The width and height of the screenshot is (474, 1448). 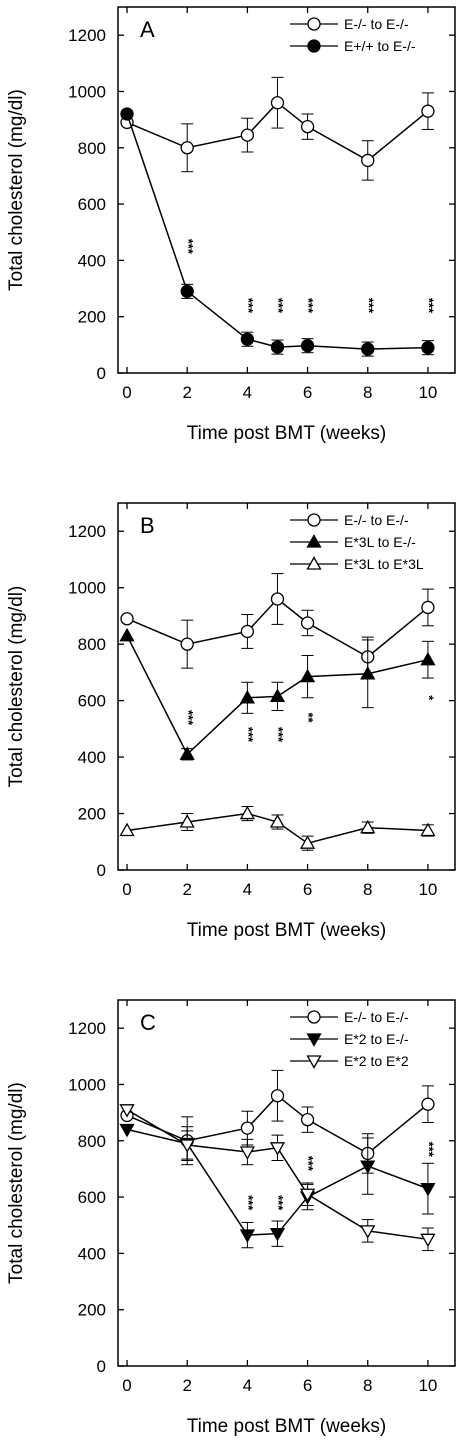 I want to click on legend: E-/- to E-/- E*3L to E-/- E*3L to E*3L, so click(x=357, y=542).